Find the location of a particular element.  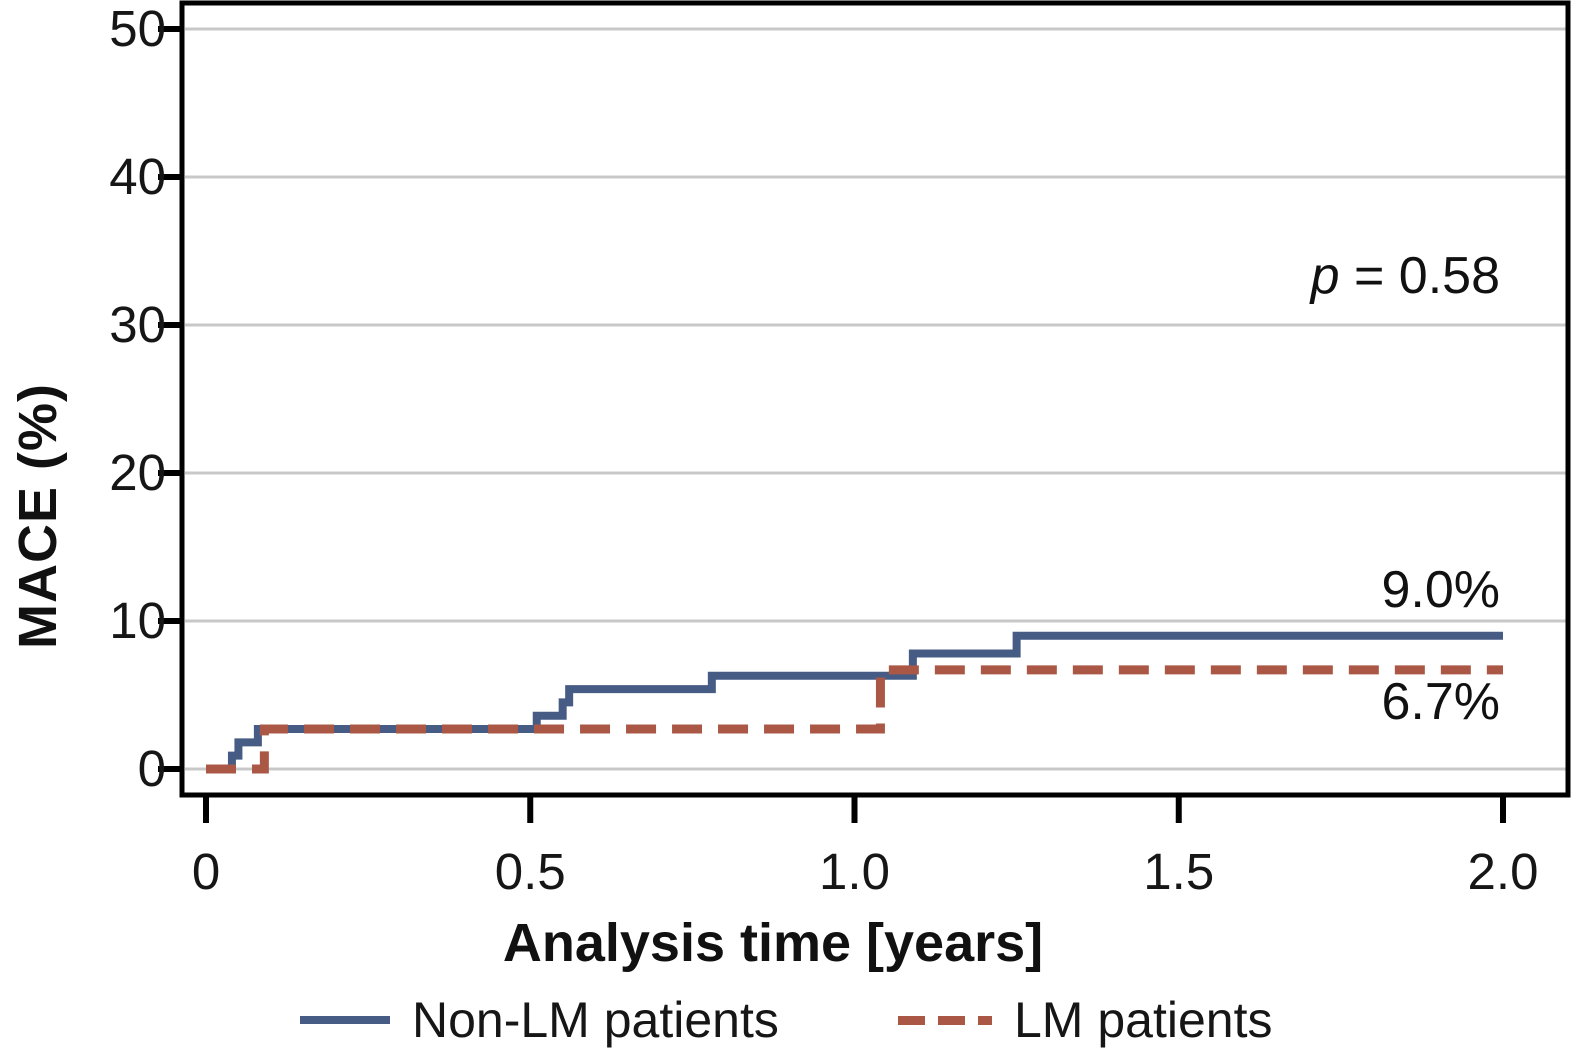

y-axis-title: MACE (%) is located at coordinates (38, 516).